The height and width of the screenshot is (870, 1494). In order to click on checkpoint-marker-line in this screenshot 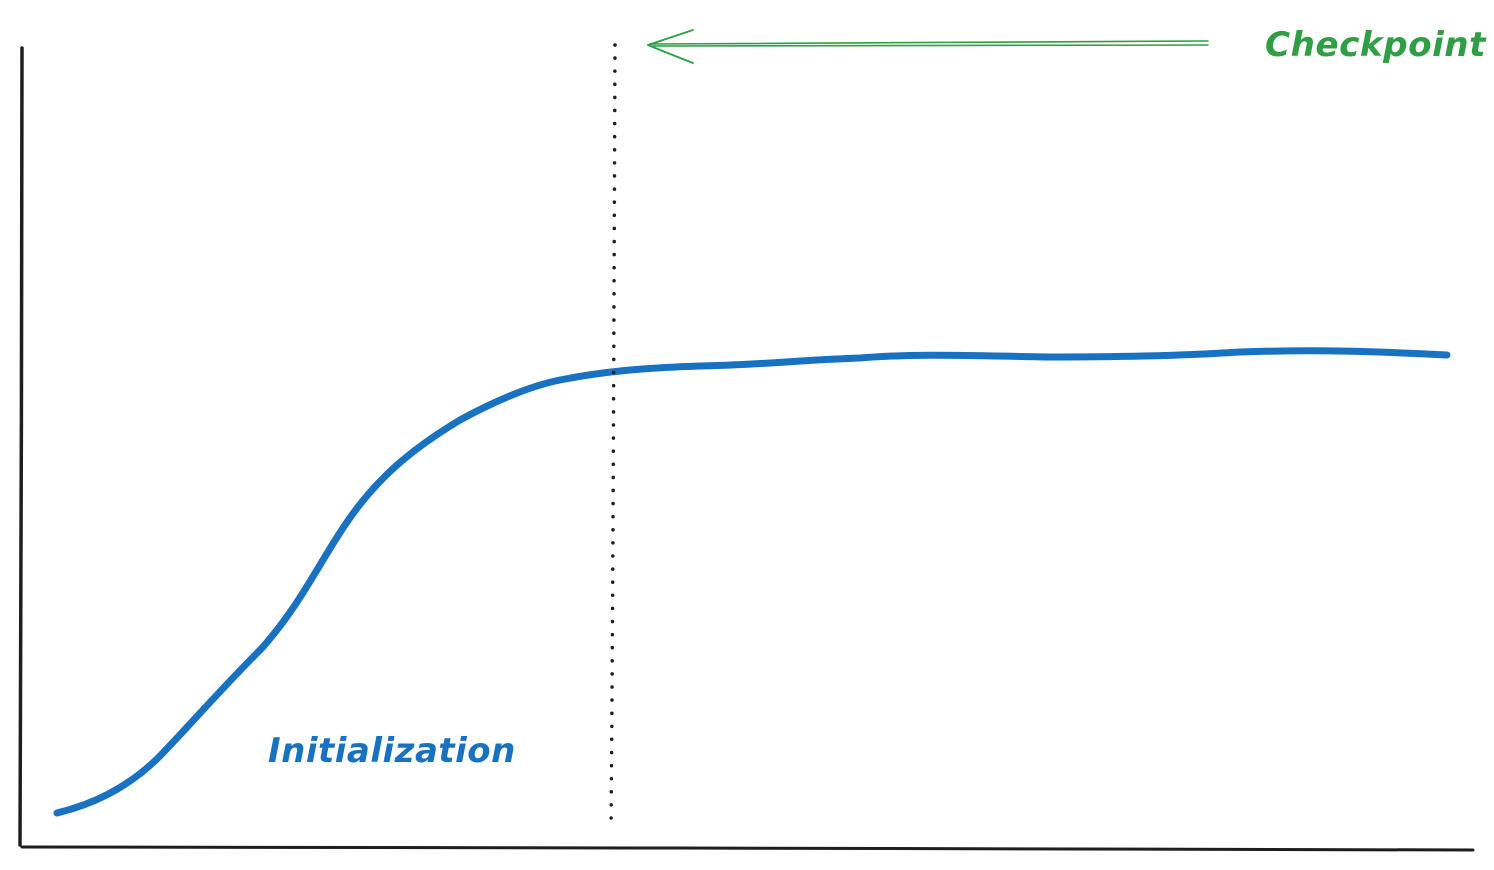, I will do `click(613, 437)`.